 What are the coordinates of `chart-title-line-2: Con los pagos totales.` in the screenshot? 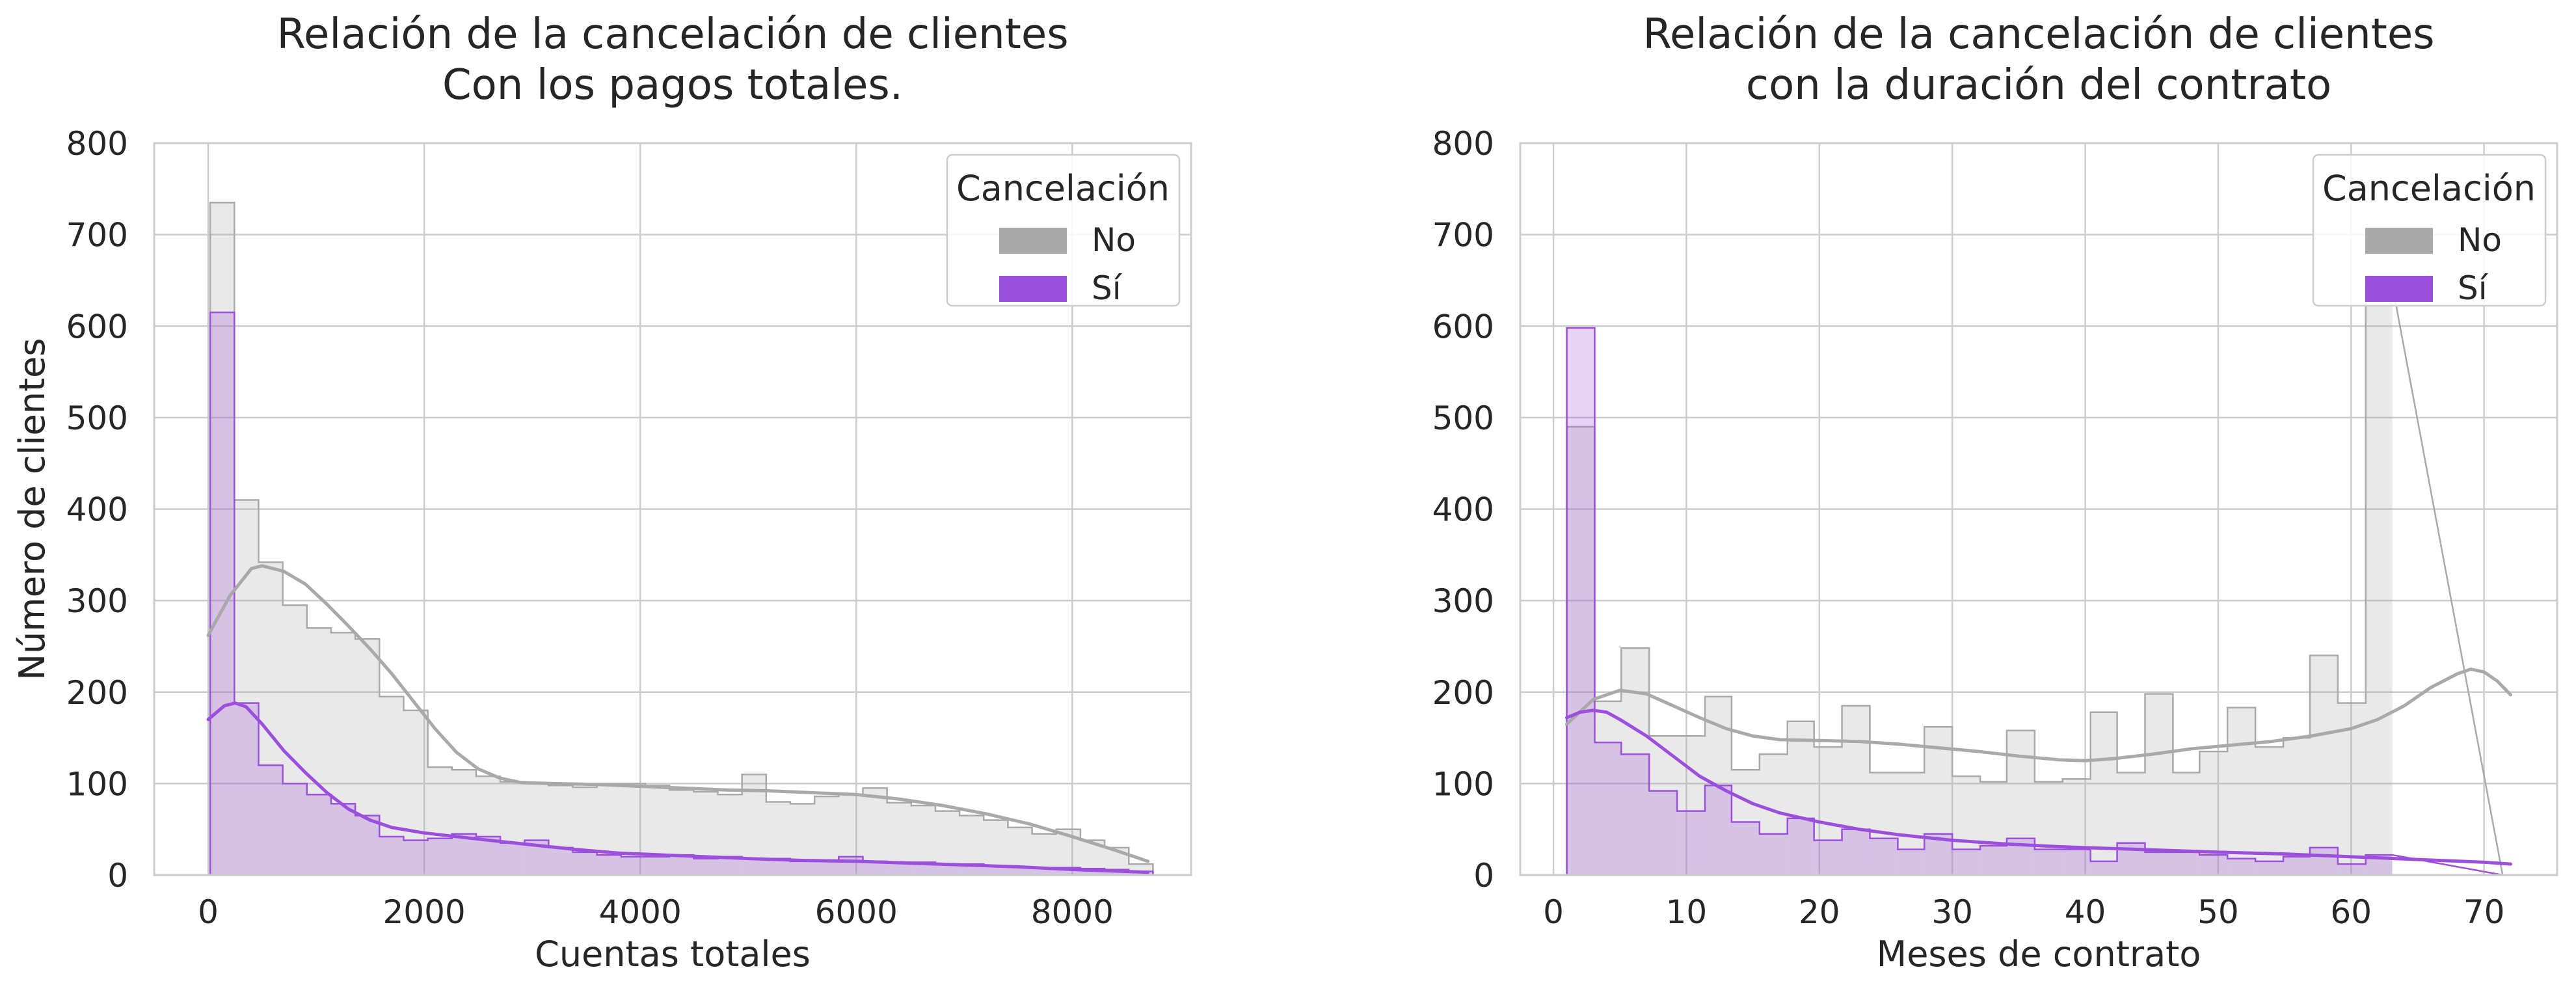 It's located at (672, 85).